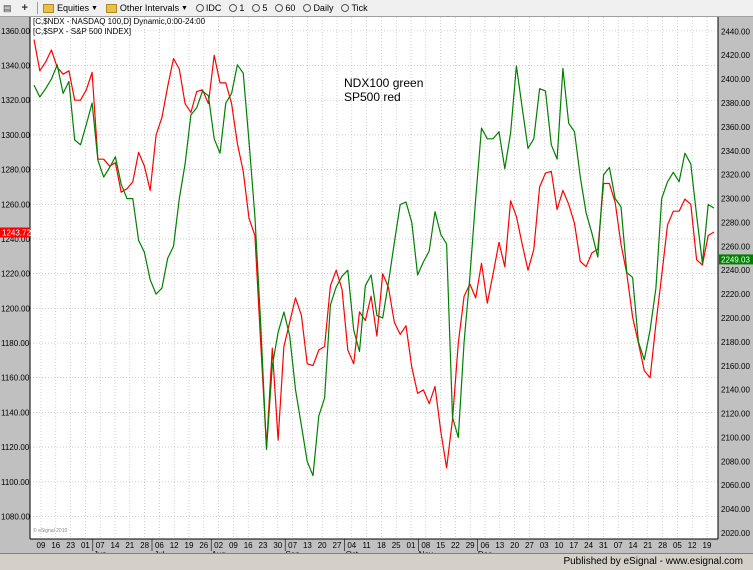 Image resolution: width=753 pixels, height=570 pixels. What do you see at coordinates (218, 551) in the screenshot?
I see `month-label: Aug` at bounding box center [218, 551].